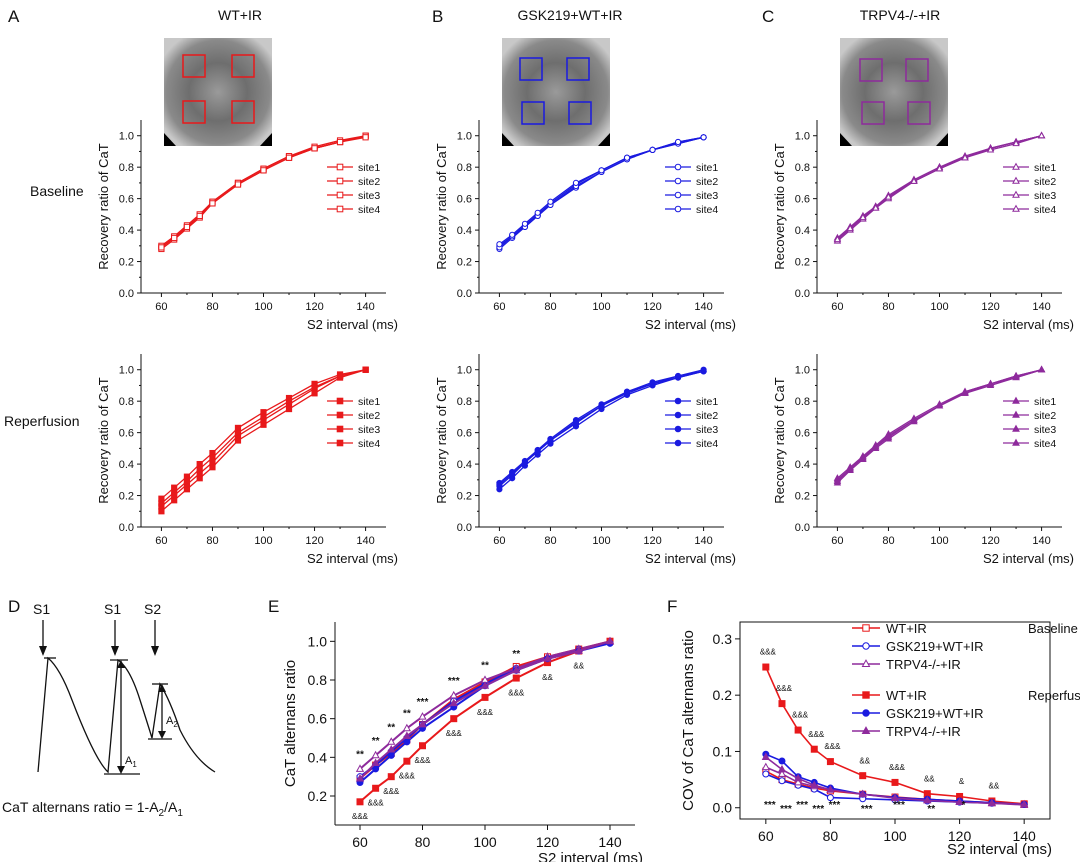 The height and width of the screenshot is (862, 1080). What do you see at coordinates (126, 697) in the screenshot?
I see `cat-schematic` at bounding box center [126, 697].